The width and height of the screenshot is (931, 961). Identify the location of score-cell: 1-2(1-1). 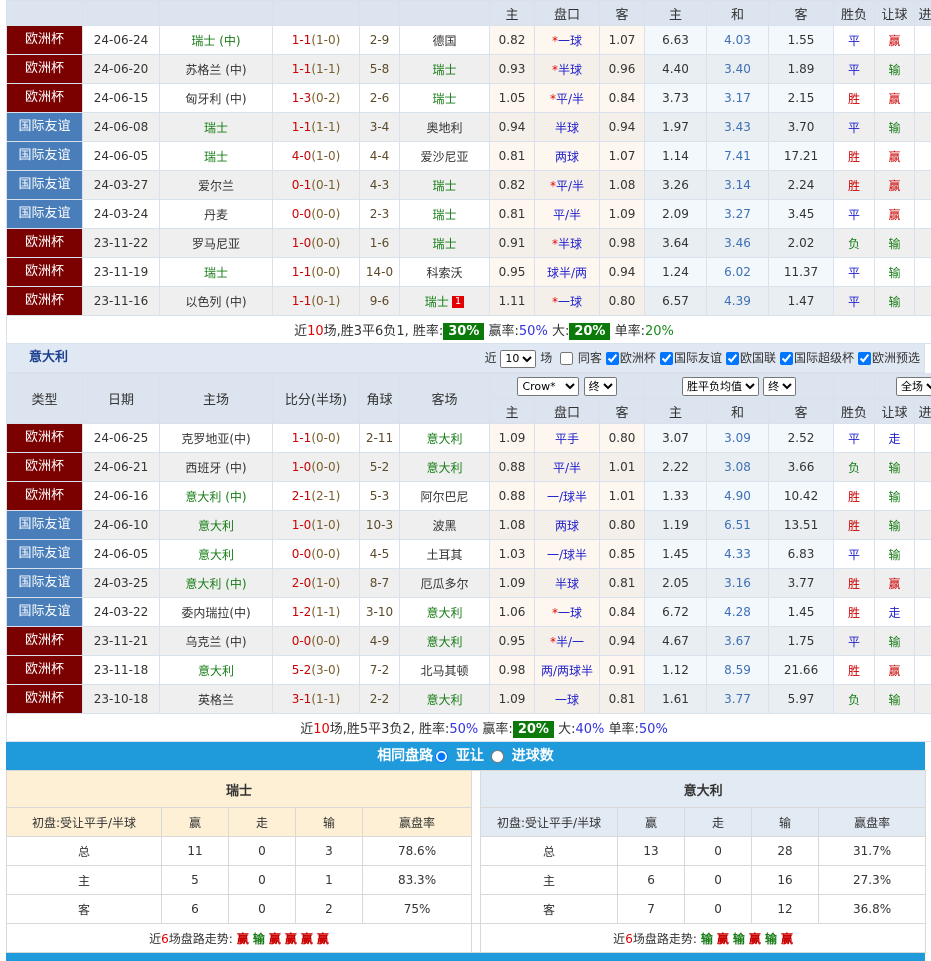
(316, 612).